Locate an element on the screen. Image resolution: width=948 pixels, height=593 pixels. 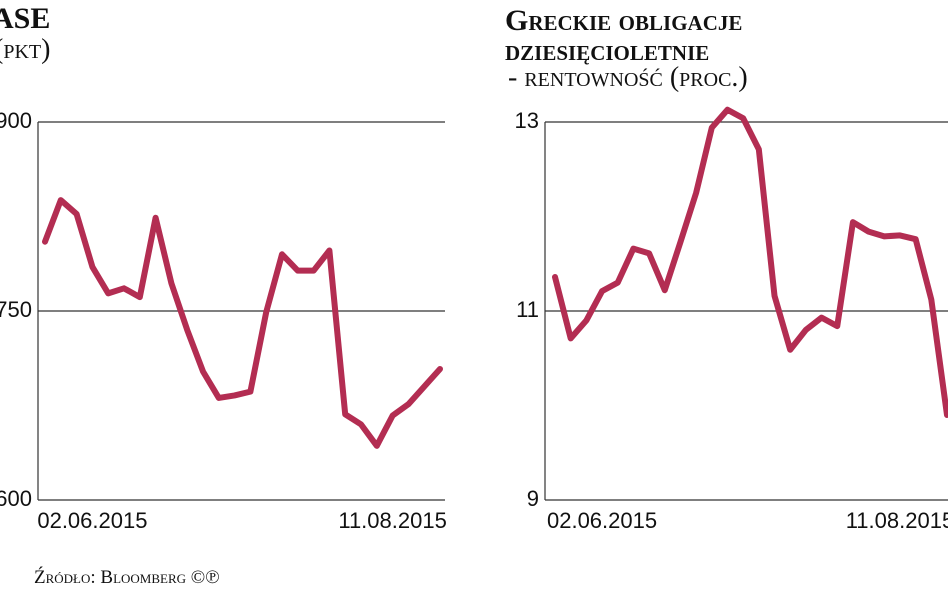
chart-subtitle: (pkt) is located at coordinates (25, 49).